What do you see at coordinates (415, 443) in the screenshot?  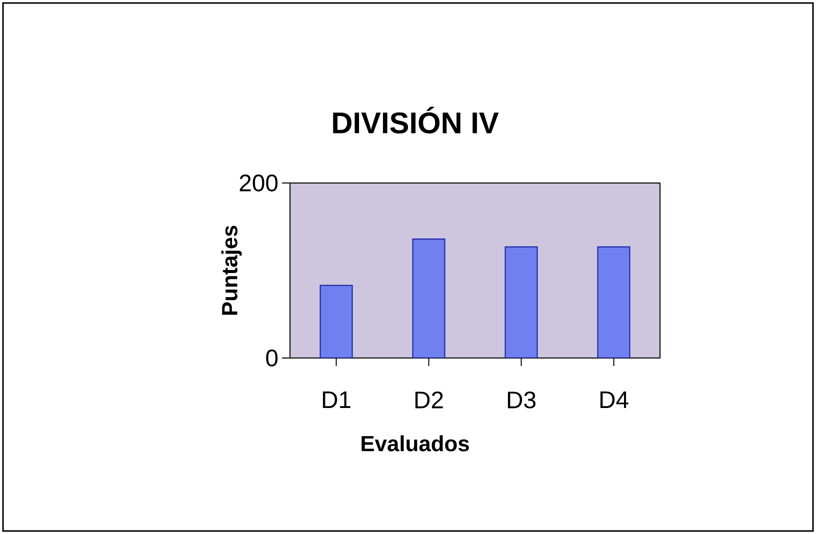 I see `x-axis-title: Evaluados` at bounding box center [415, 443].